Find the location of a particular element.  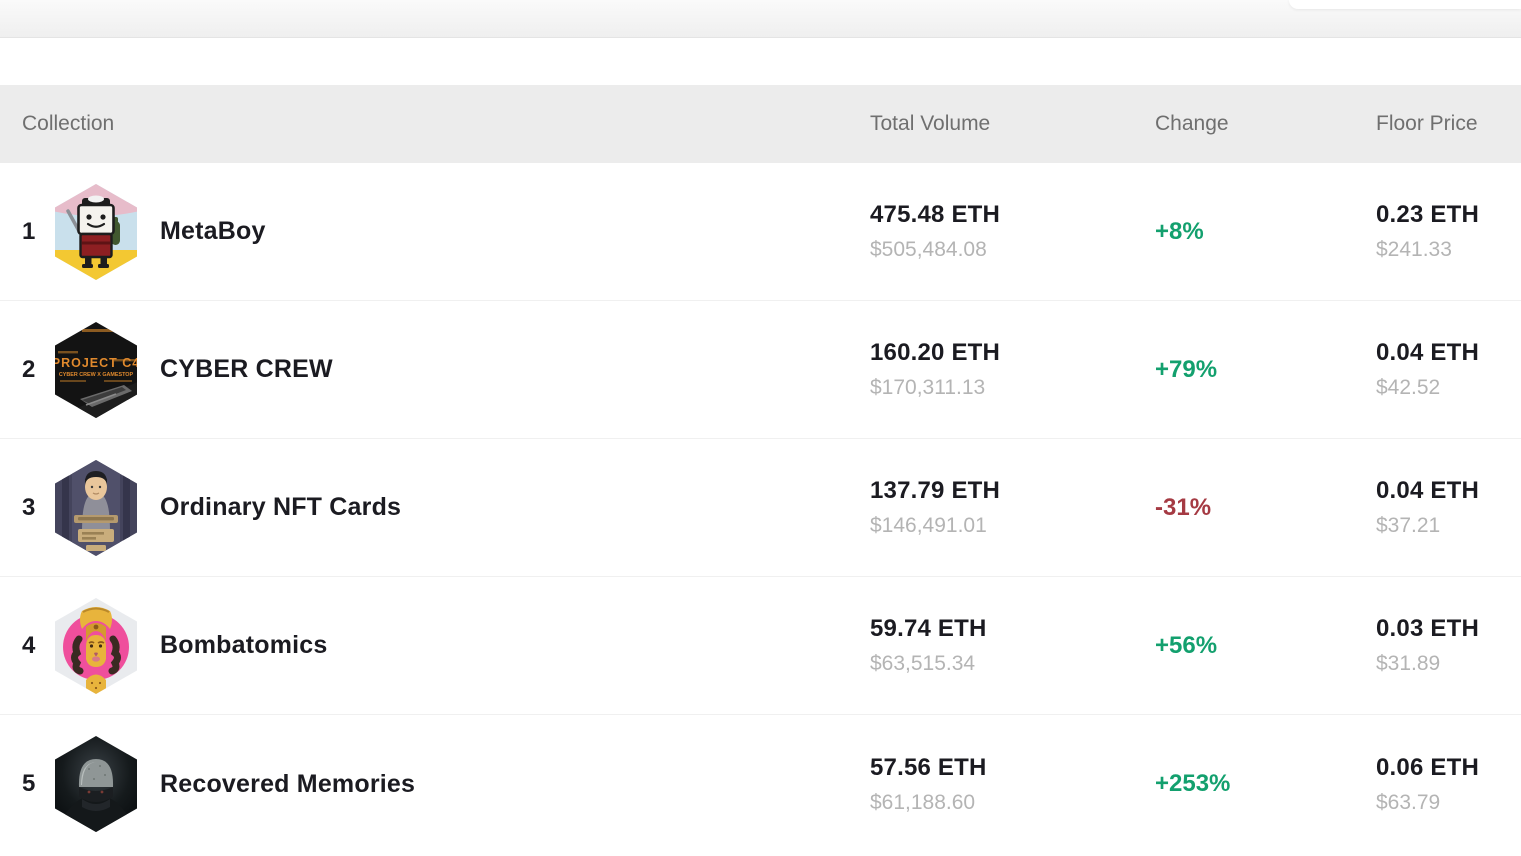

rank-number: 3 is located at coordinates (29, 507).